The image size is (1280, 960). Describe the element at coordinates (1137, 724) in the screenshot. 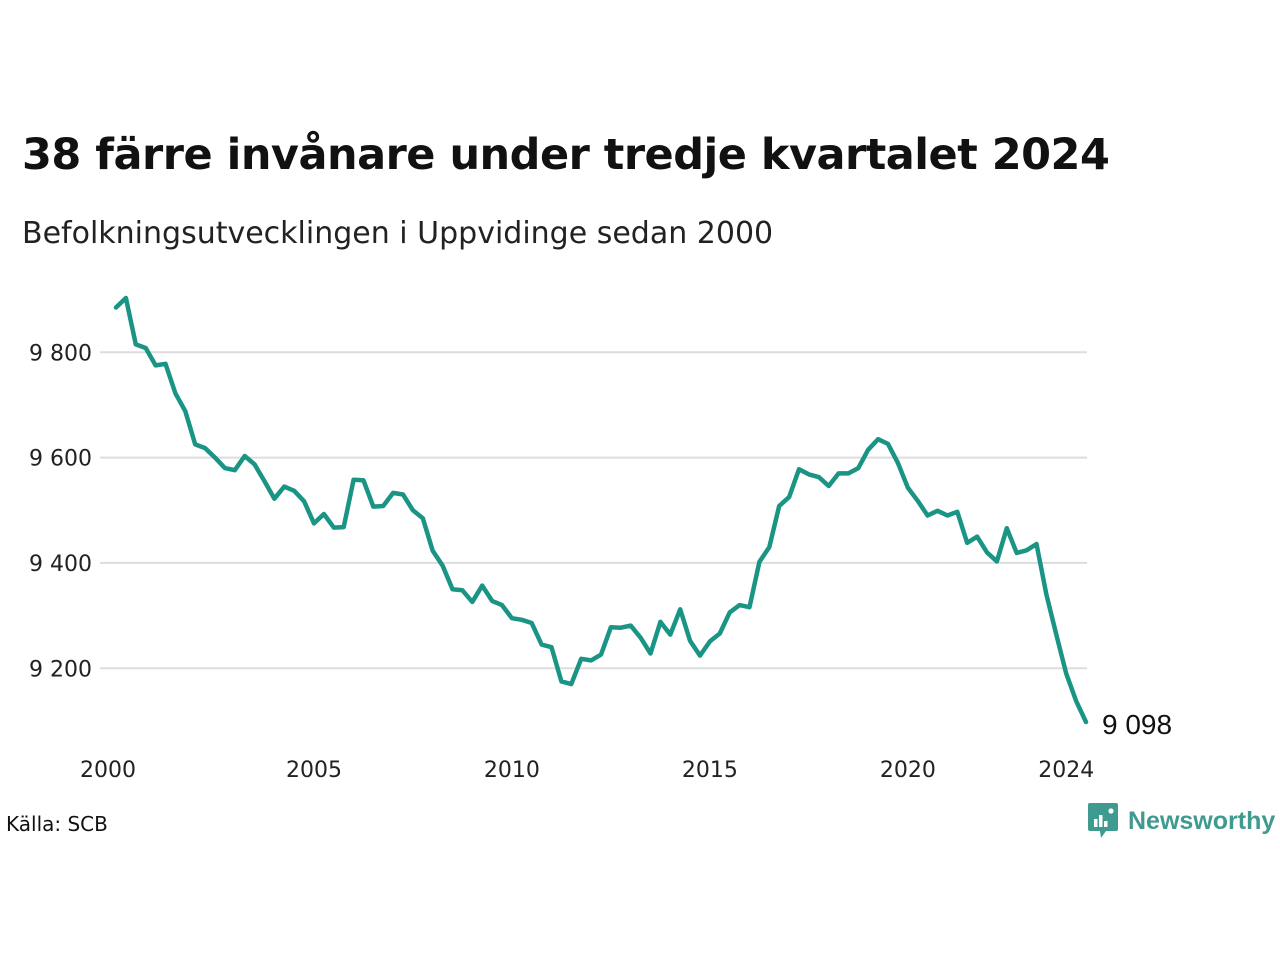

I see `end-value-label: 9 098` at that location.